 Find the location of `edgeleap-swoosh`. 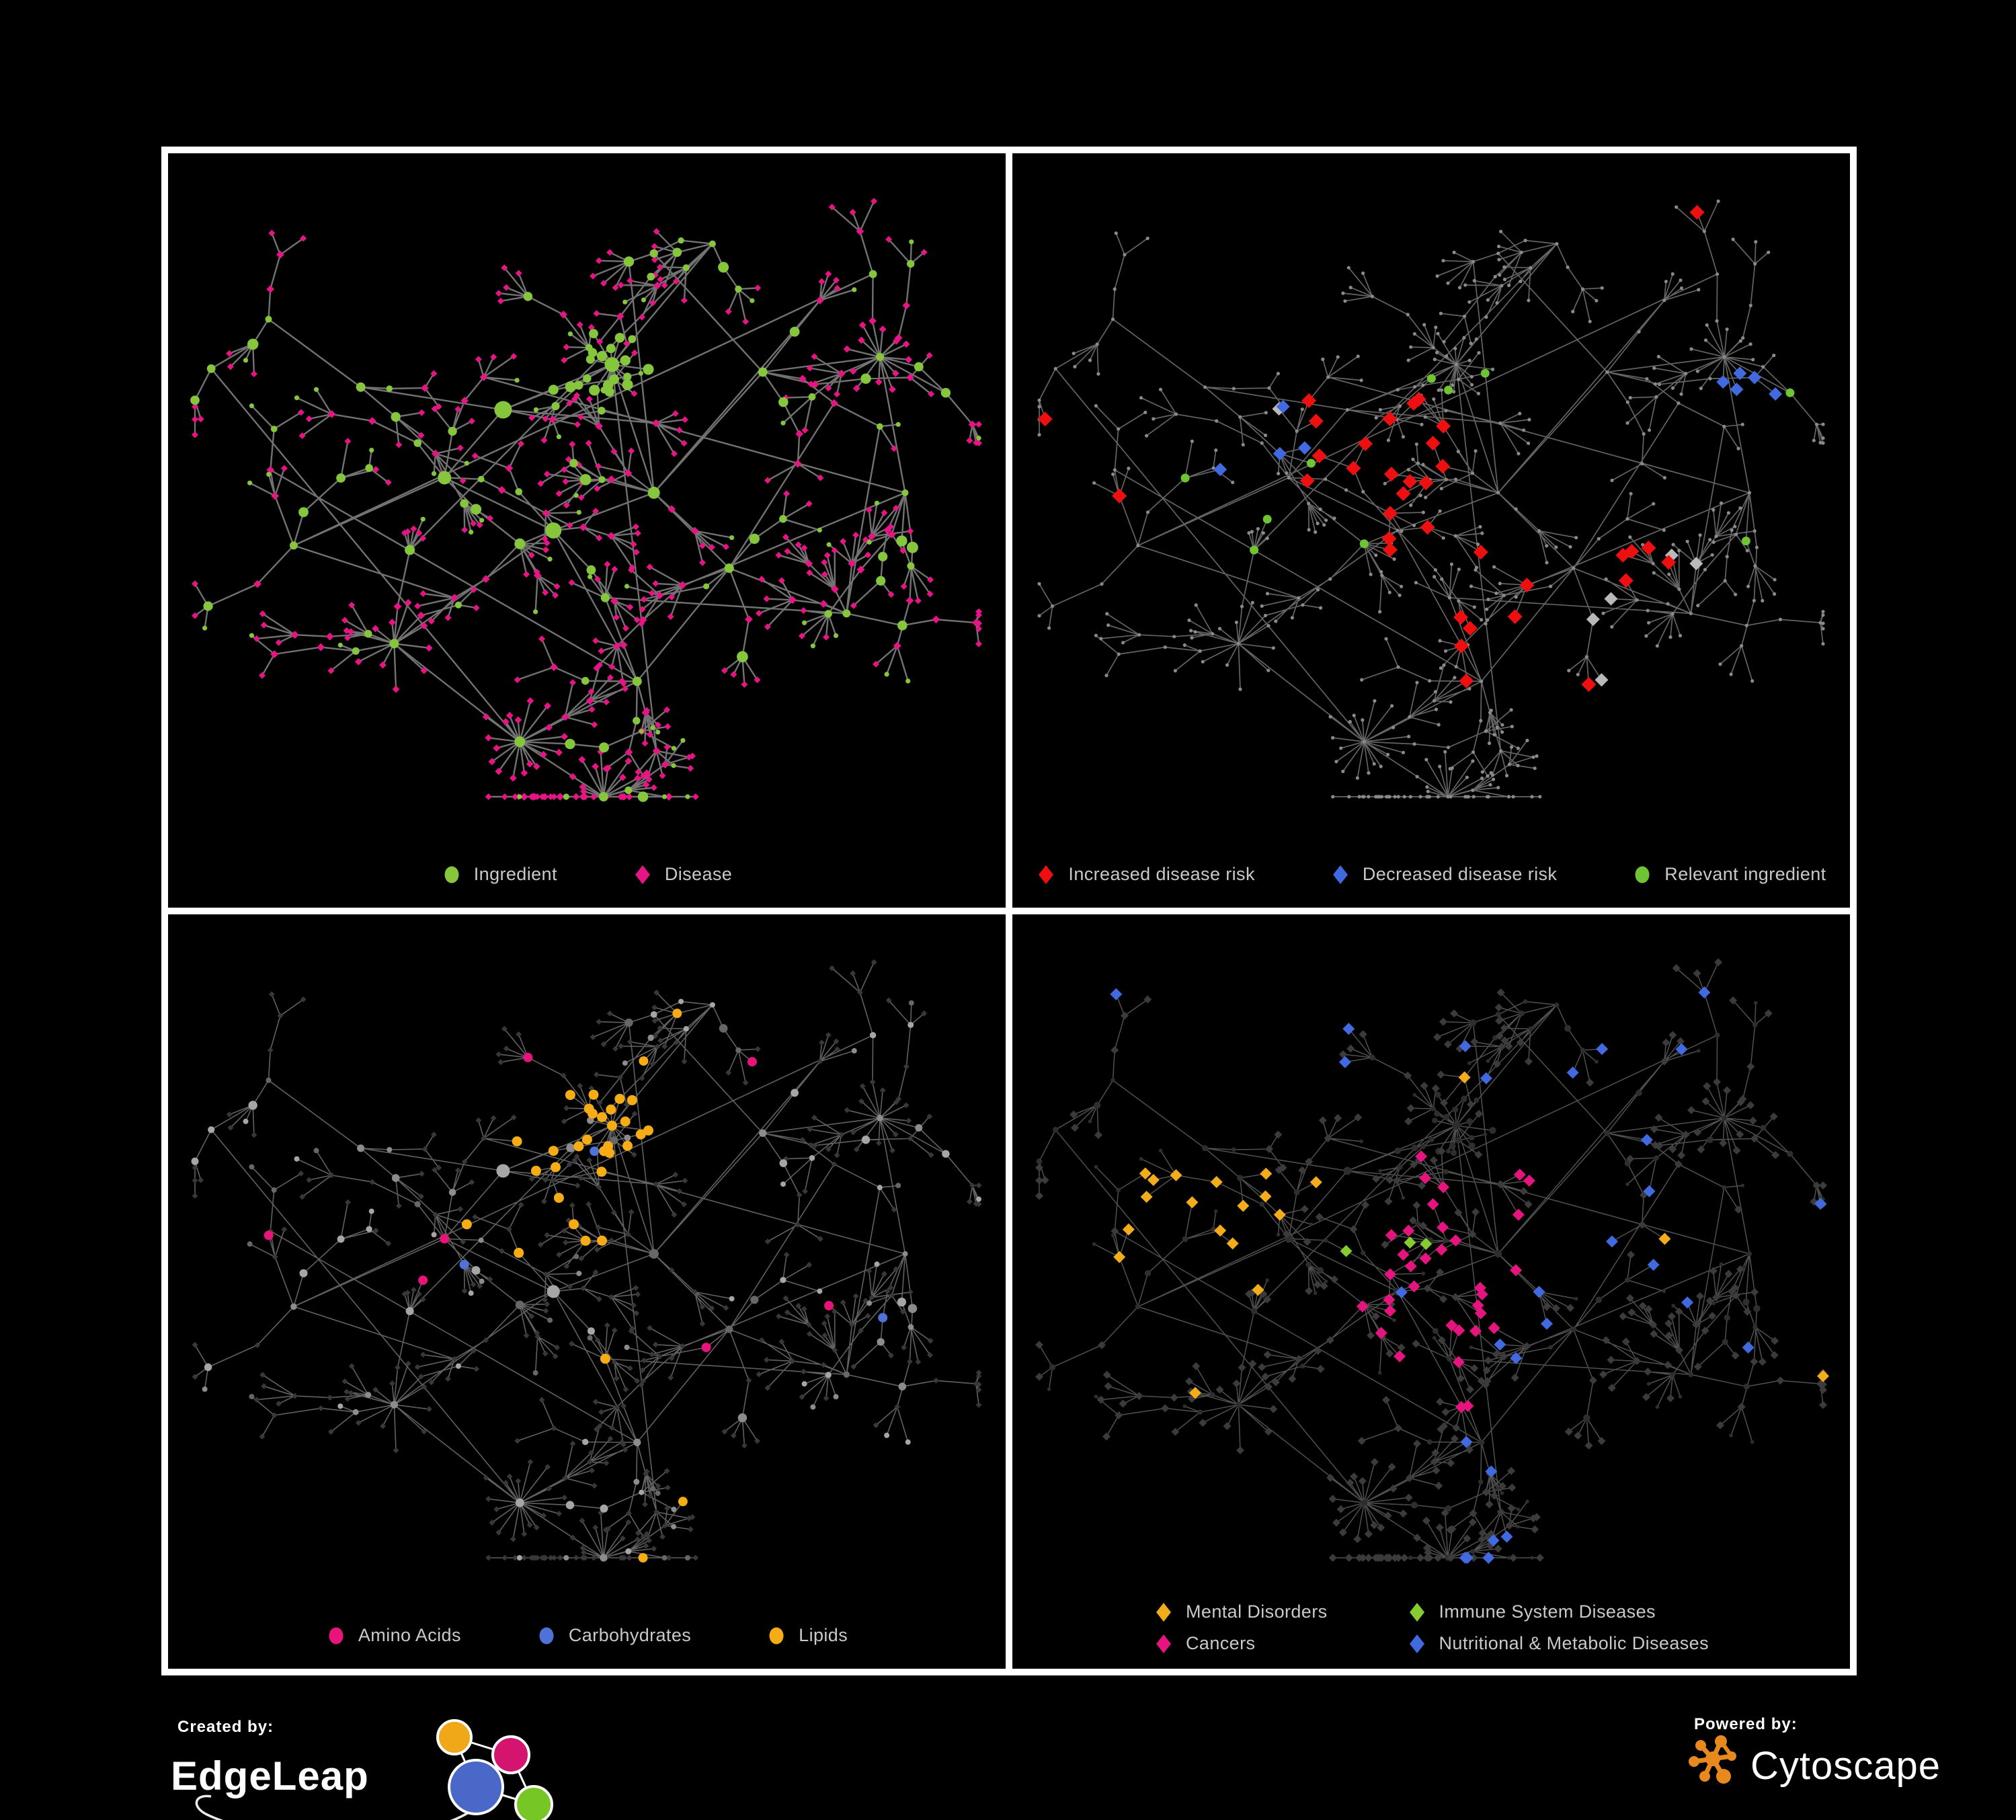

edgeleap-swoosh is located at coordinates (333, 1807).